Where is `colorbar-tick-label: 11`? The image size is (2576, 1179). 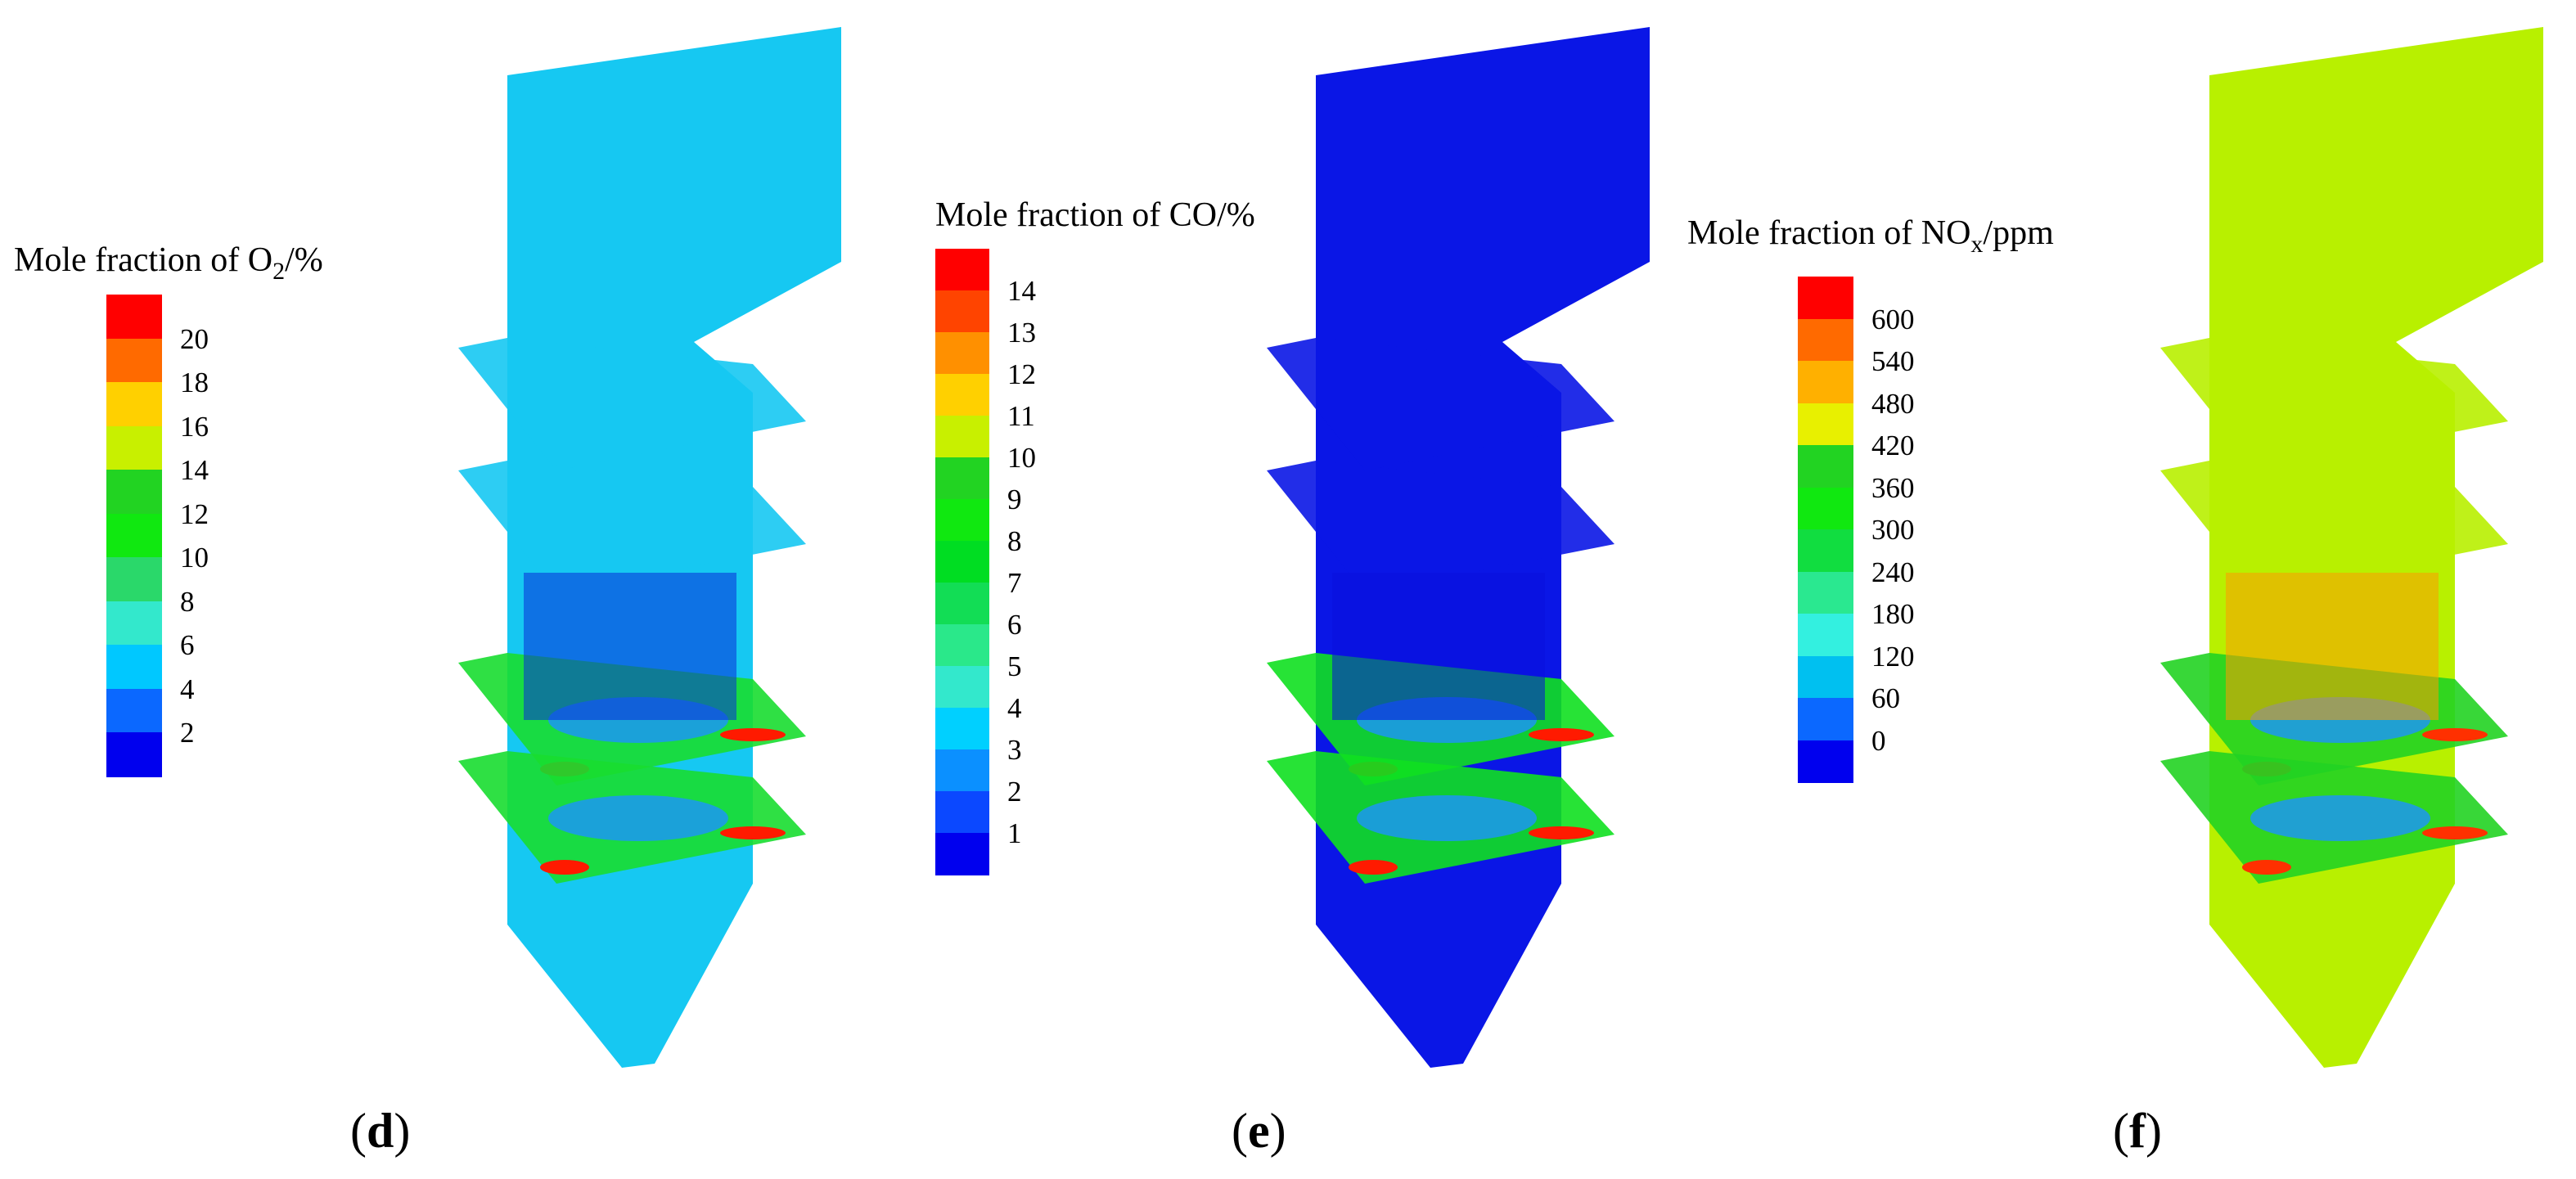 colorbar-tick-label: 11 is located at coordinates (1021, 416).